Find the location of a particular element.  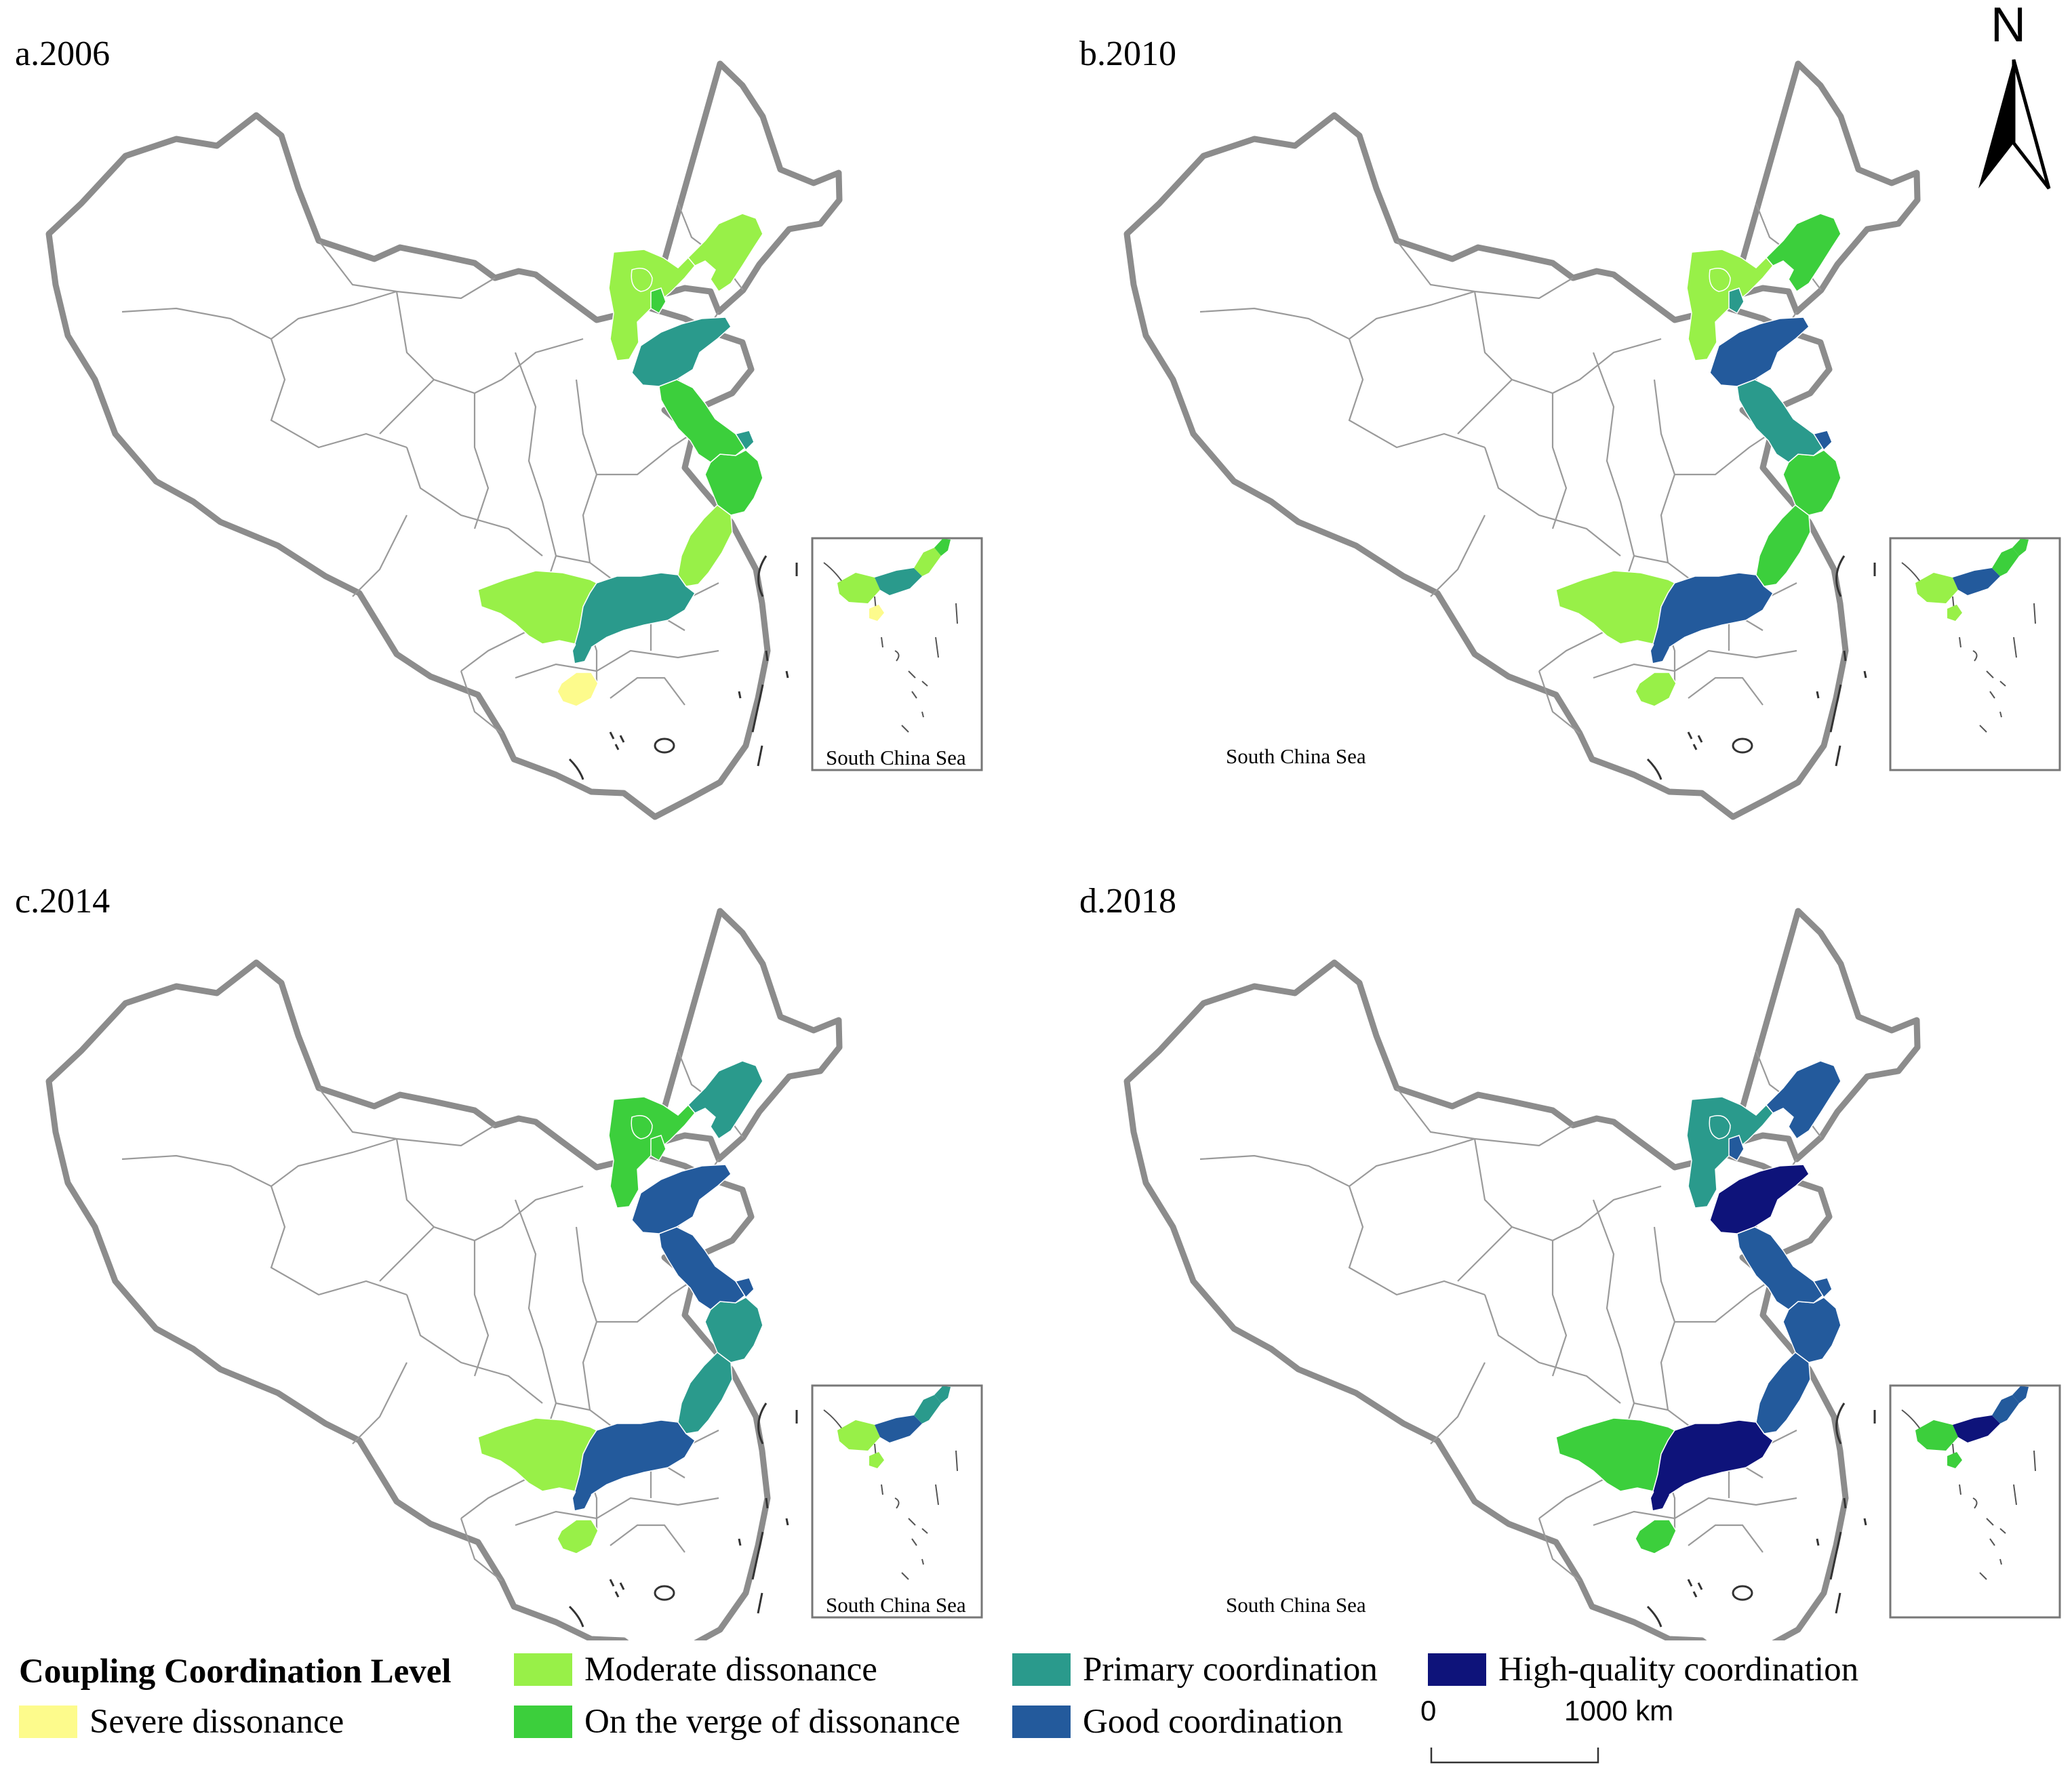

legend-label: Severe dissonance is located at coordinates (216, 1722).